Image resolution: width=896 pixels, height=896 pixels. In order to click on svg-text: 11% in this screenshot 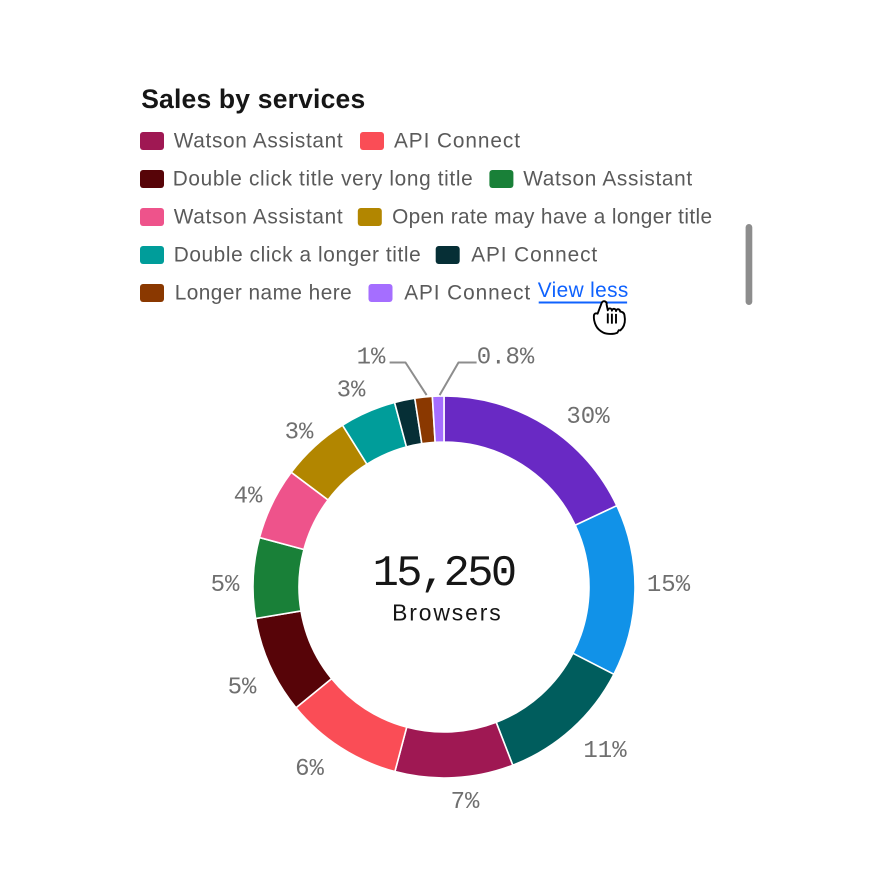, I will do `click(605, 751)`.